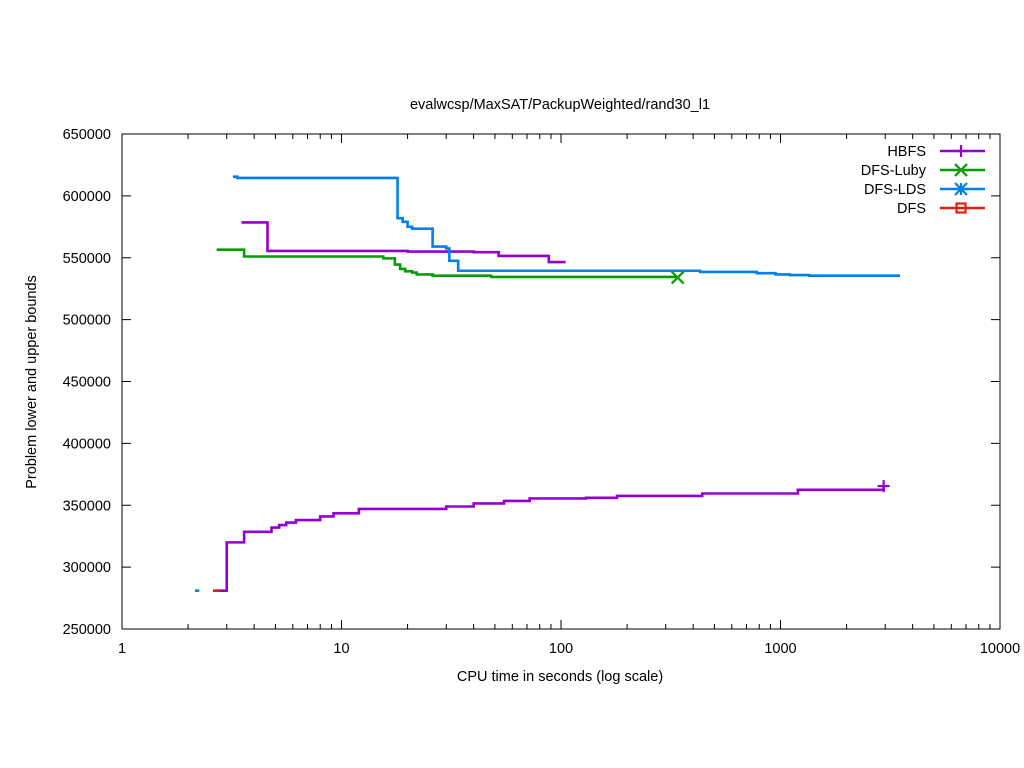 This screenshot has height=768, width=1024. What do you see at coordinates (87, 321) in the screenshot?
I see `y-tick-label: 500000` at bounding box center [87, 321].